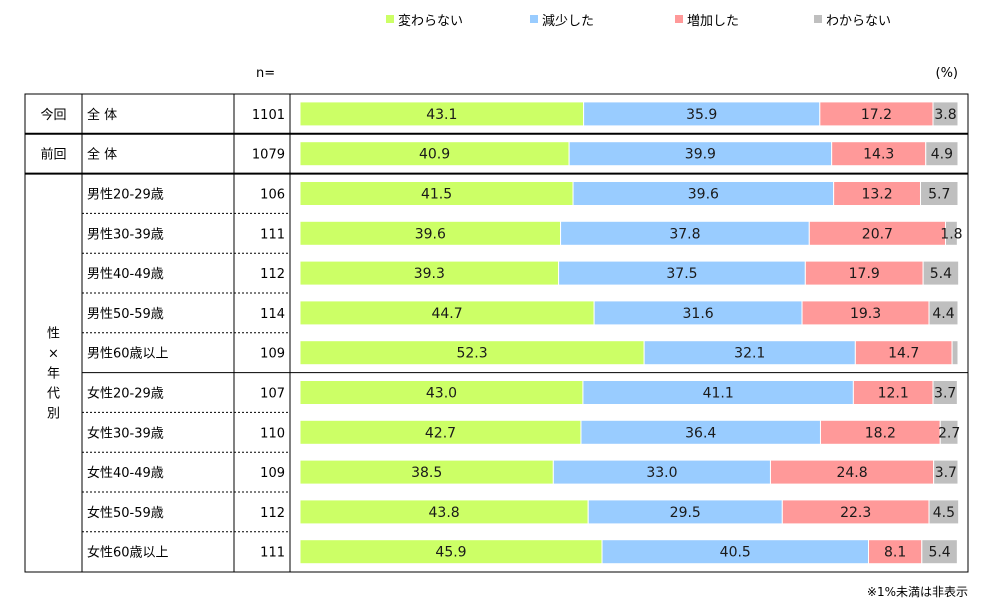 Image resolution: width=998 pixels, height=613 pixels. What do you see at coordinates (878, 155) in the screenshot?
I see `bar-value-label: 14.3` at bounding box center [878, 155].